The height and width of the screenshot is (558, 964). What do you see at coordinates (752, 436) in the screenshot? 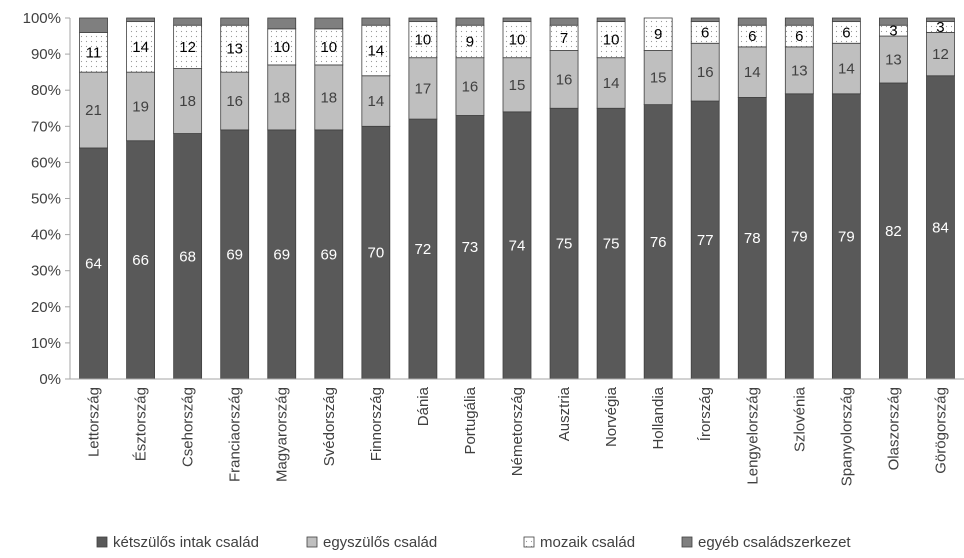
I see `x-tick-label: Lengyelország` at bounding box center [752, 436].